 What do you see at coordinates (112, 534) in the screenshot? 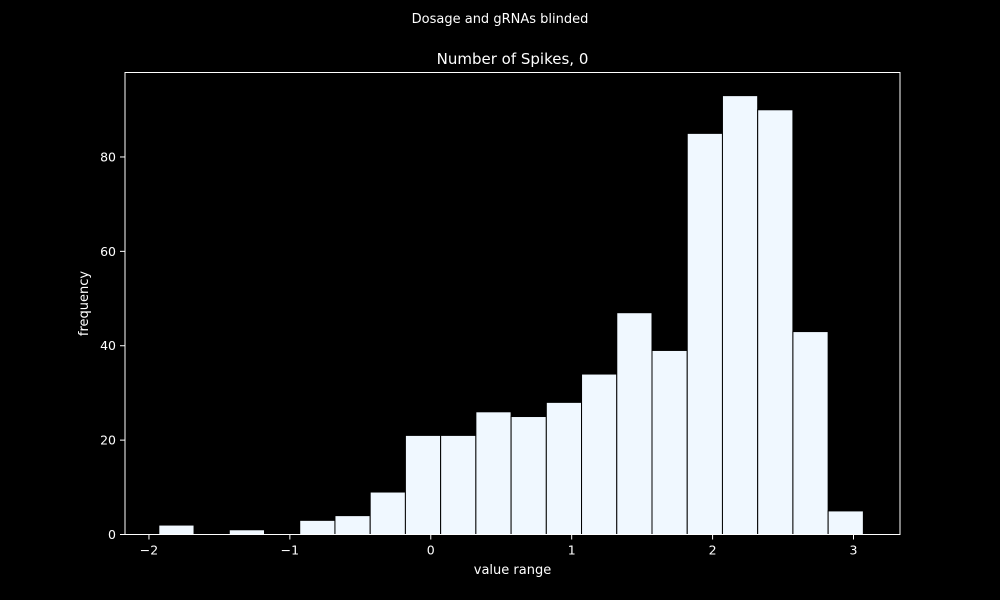
I see `y-tick-label: 0` at bounding box center [112, 534].